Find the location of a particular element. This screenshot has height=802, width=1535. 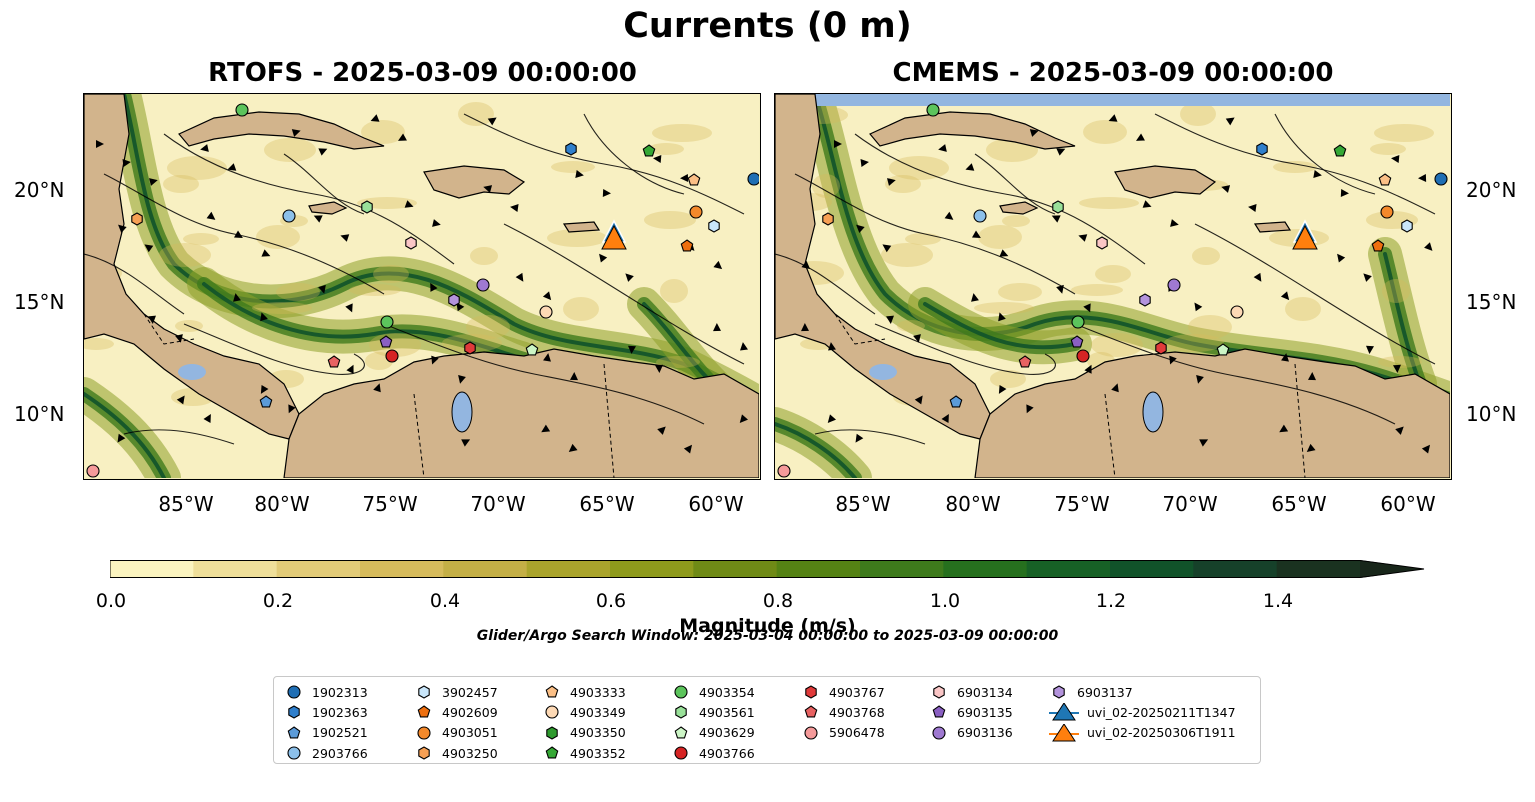

legend-label: 4902609 is located at coordinates (470, 712).